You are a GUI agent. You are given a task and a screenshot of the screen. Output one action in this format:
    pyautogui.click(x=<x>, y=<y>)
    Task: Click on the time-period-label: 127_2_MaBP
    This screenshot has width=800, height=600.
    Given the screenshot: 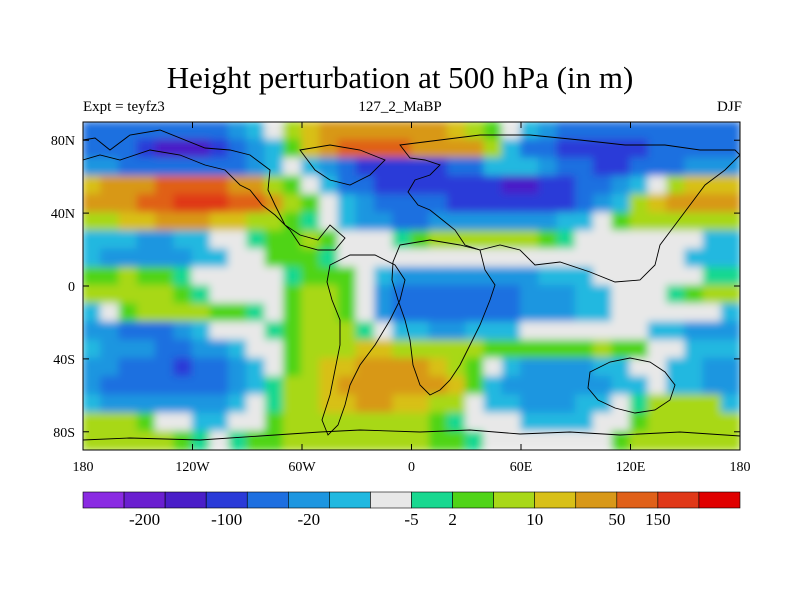 What is the action you would take?
    pyautogui.click(x=400, y=107)
    